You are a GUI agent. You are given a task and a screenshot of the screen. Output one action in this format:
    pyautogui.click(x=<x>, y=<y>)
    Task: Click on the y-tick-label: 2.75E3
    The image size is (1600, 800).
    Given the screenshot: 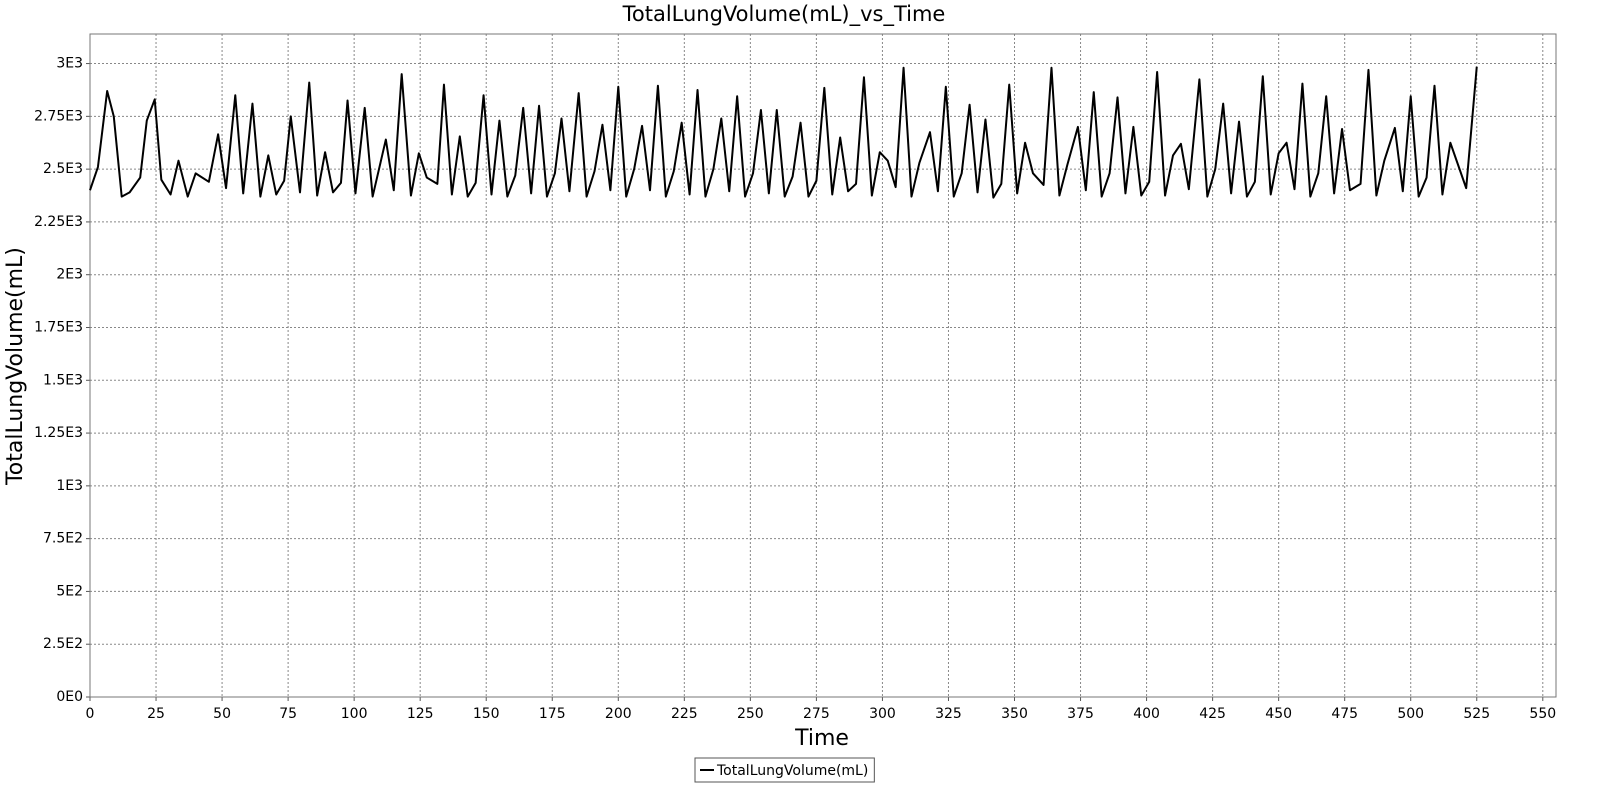 What is the action you would take?
    pyautogui.click(x=58, y=116)
    